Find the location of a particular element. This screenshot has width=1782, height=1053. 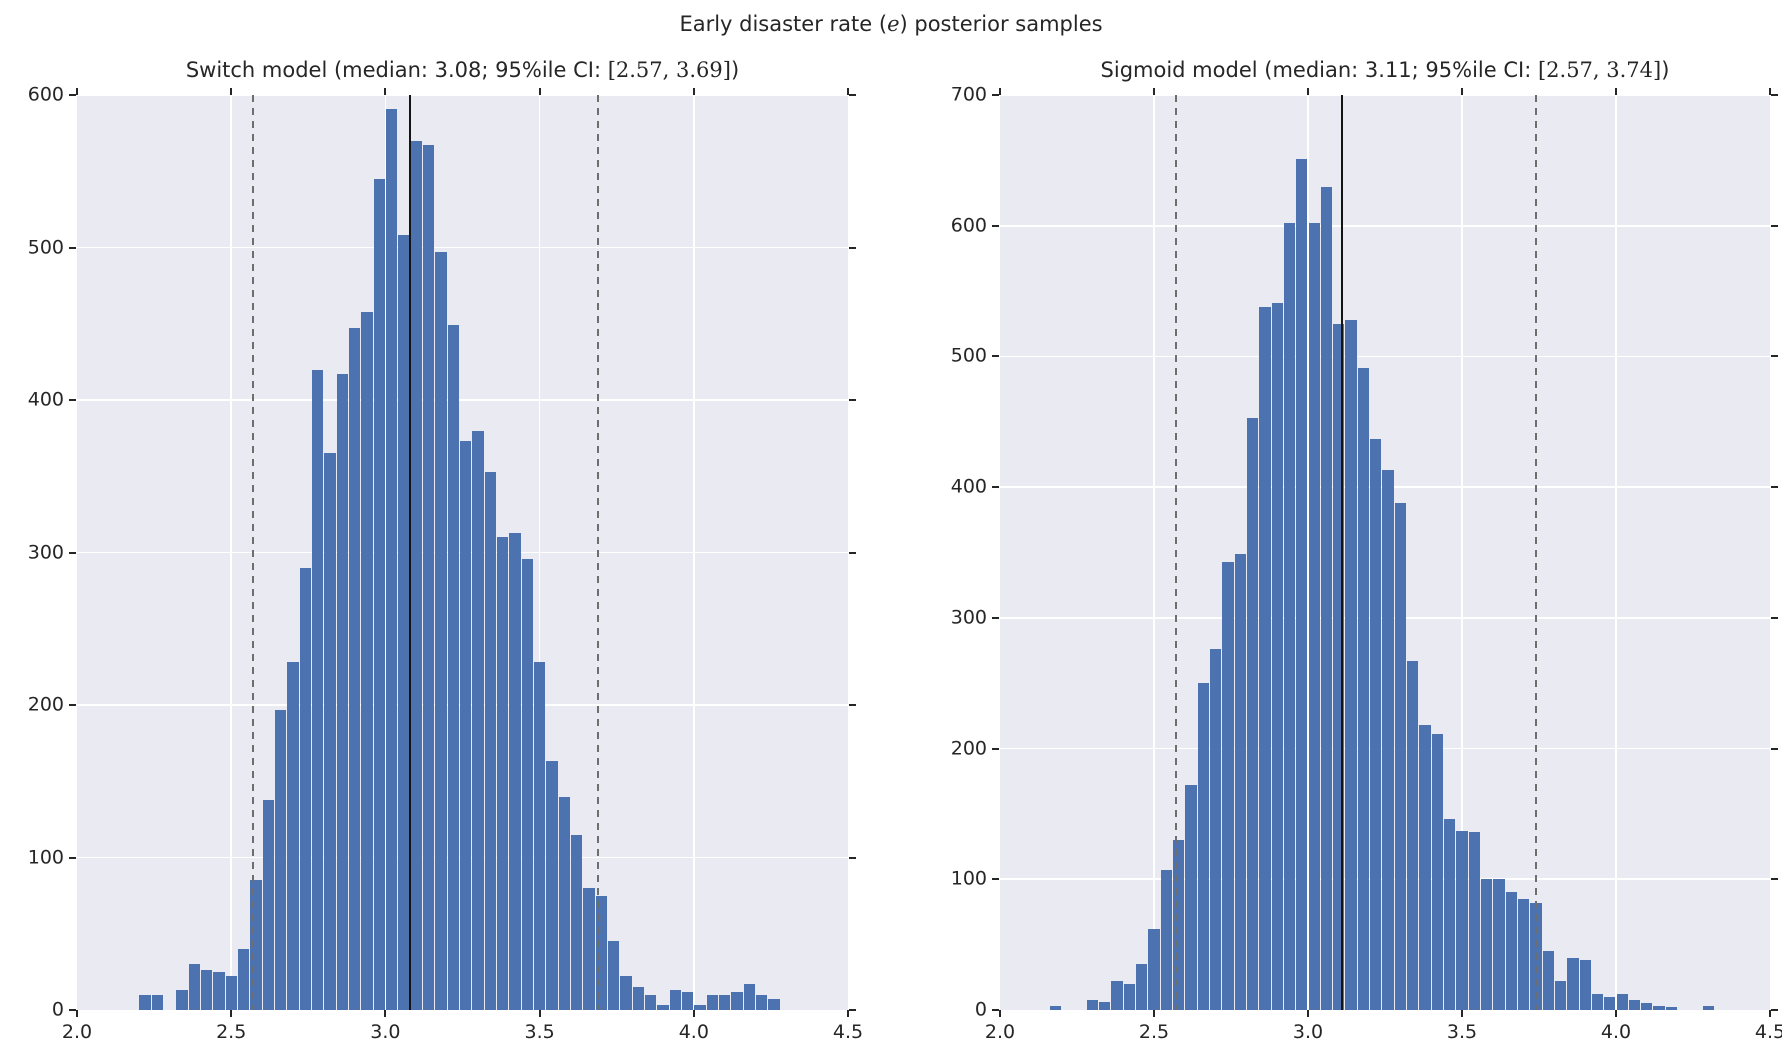

x-tick-label: 2.0 is located at coordinates (77, 1032).